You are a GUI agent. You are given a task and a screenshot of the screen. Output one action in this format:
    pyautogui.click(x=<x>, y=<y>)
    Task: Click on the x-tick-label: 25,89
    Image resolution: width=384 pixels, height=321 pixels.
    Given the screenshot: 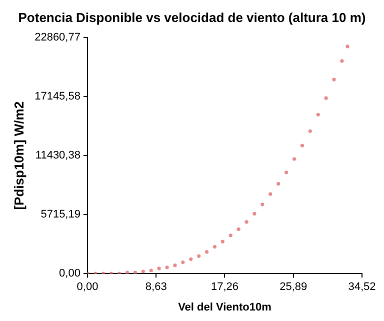 What is the action you would take?
    pyautogui.click(x=294, y=287)
    